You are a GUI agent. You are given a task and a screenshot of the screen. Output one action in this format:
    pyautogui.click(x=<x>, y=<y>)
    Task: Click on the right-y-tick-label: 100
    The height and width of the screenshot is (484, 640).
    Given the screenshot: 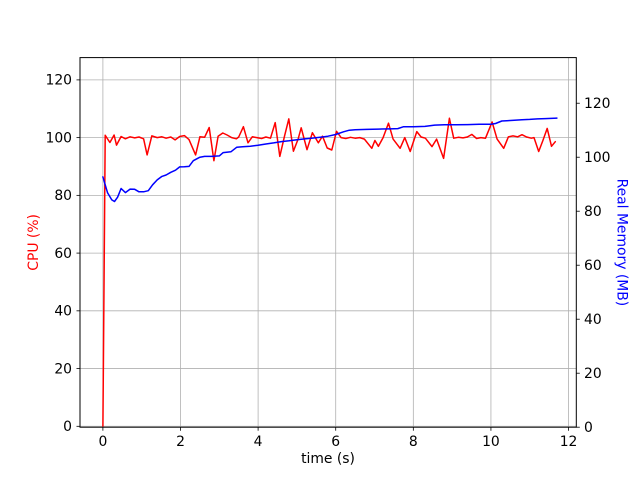 What is the action you would take?
    pyautogui.click(x=597, y=158)
    